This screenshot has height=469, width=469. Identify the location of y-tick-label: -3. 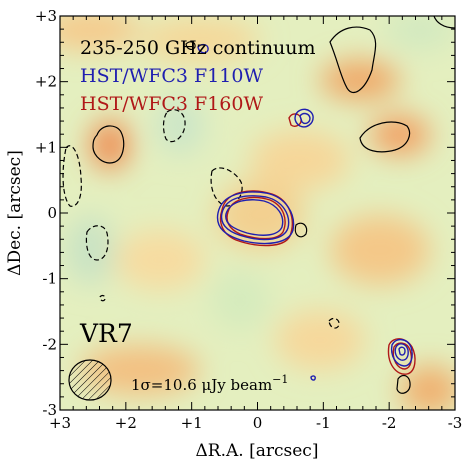
(49, 410).